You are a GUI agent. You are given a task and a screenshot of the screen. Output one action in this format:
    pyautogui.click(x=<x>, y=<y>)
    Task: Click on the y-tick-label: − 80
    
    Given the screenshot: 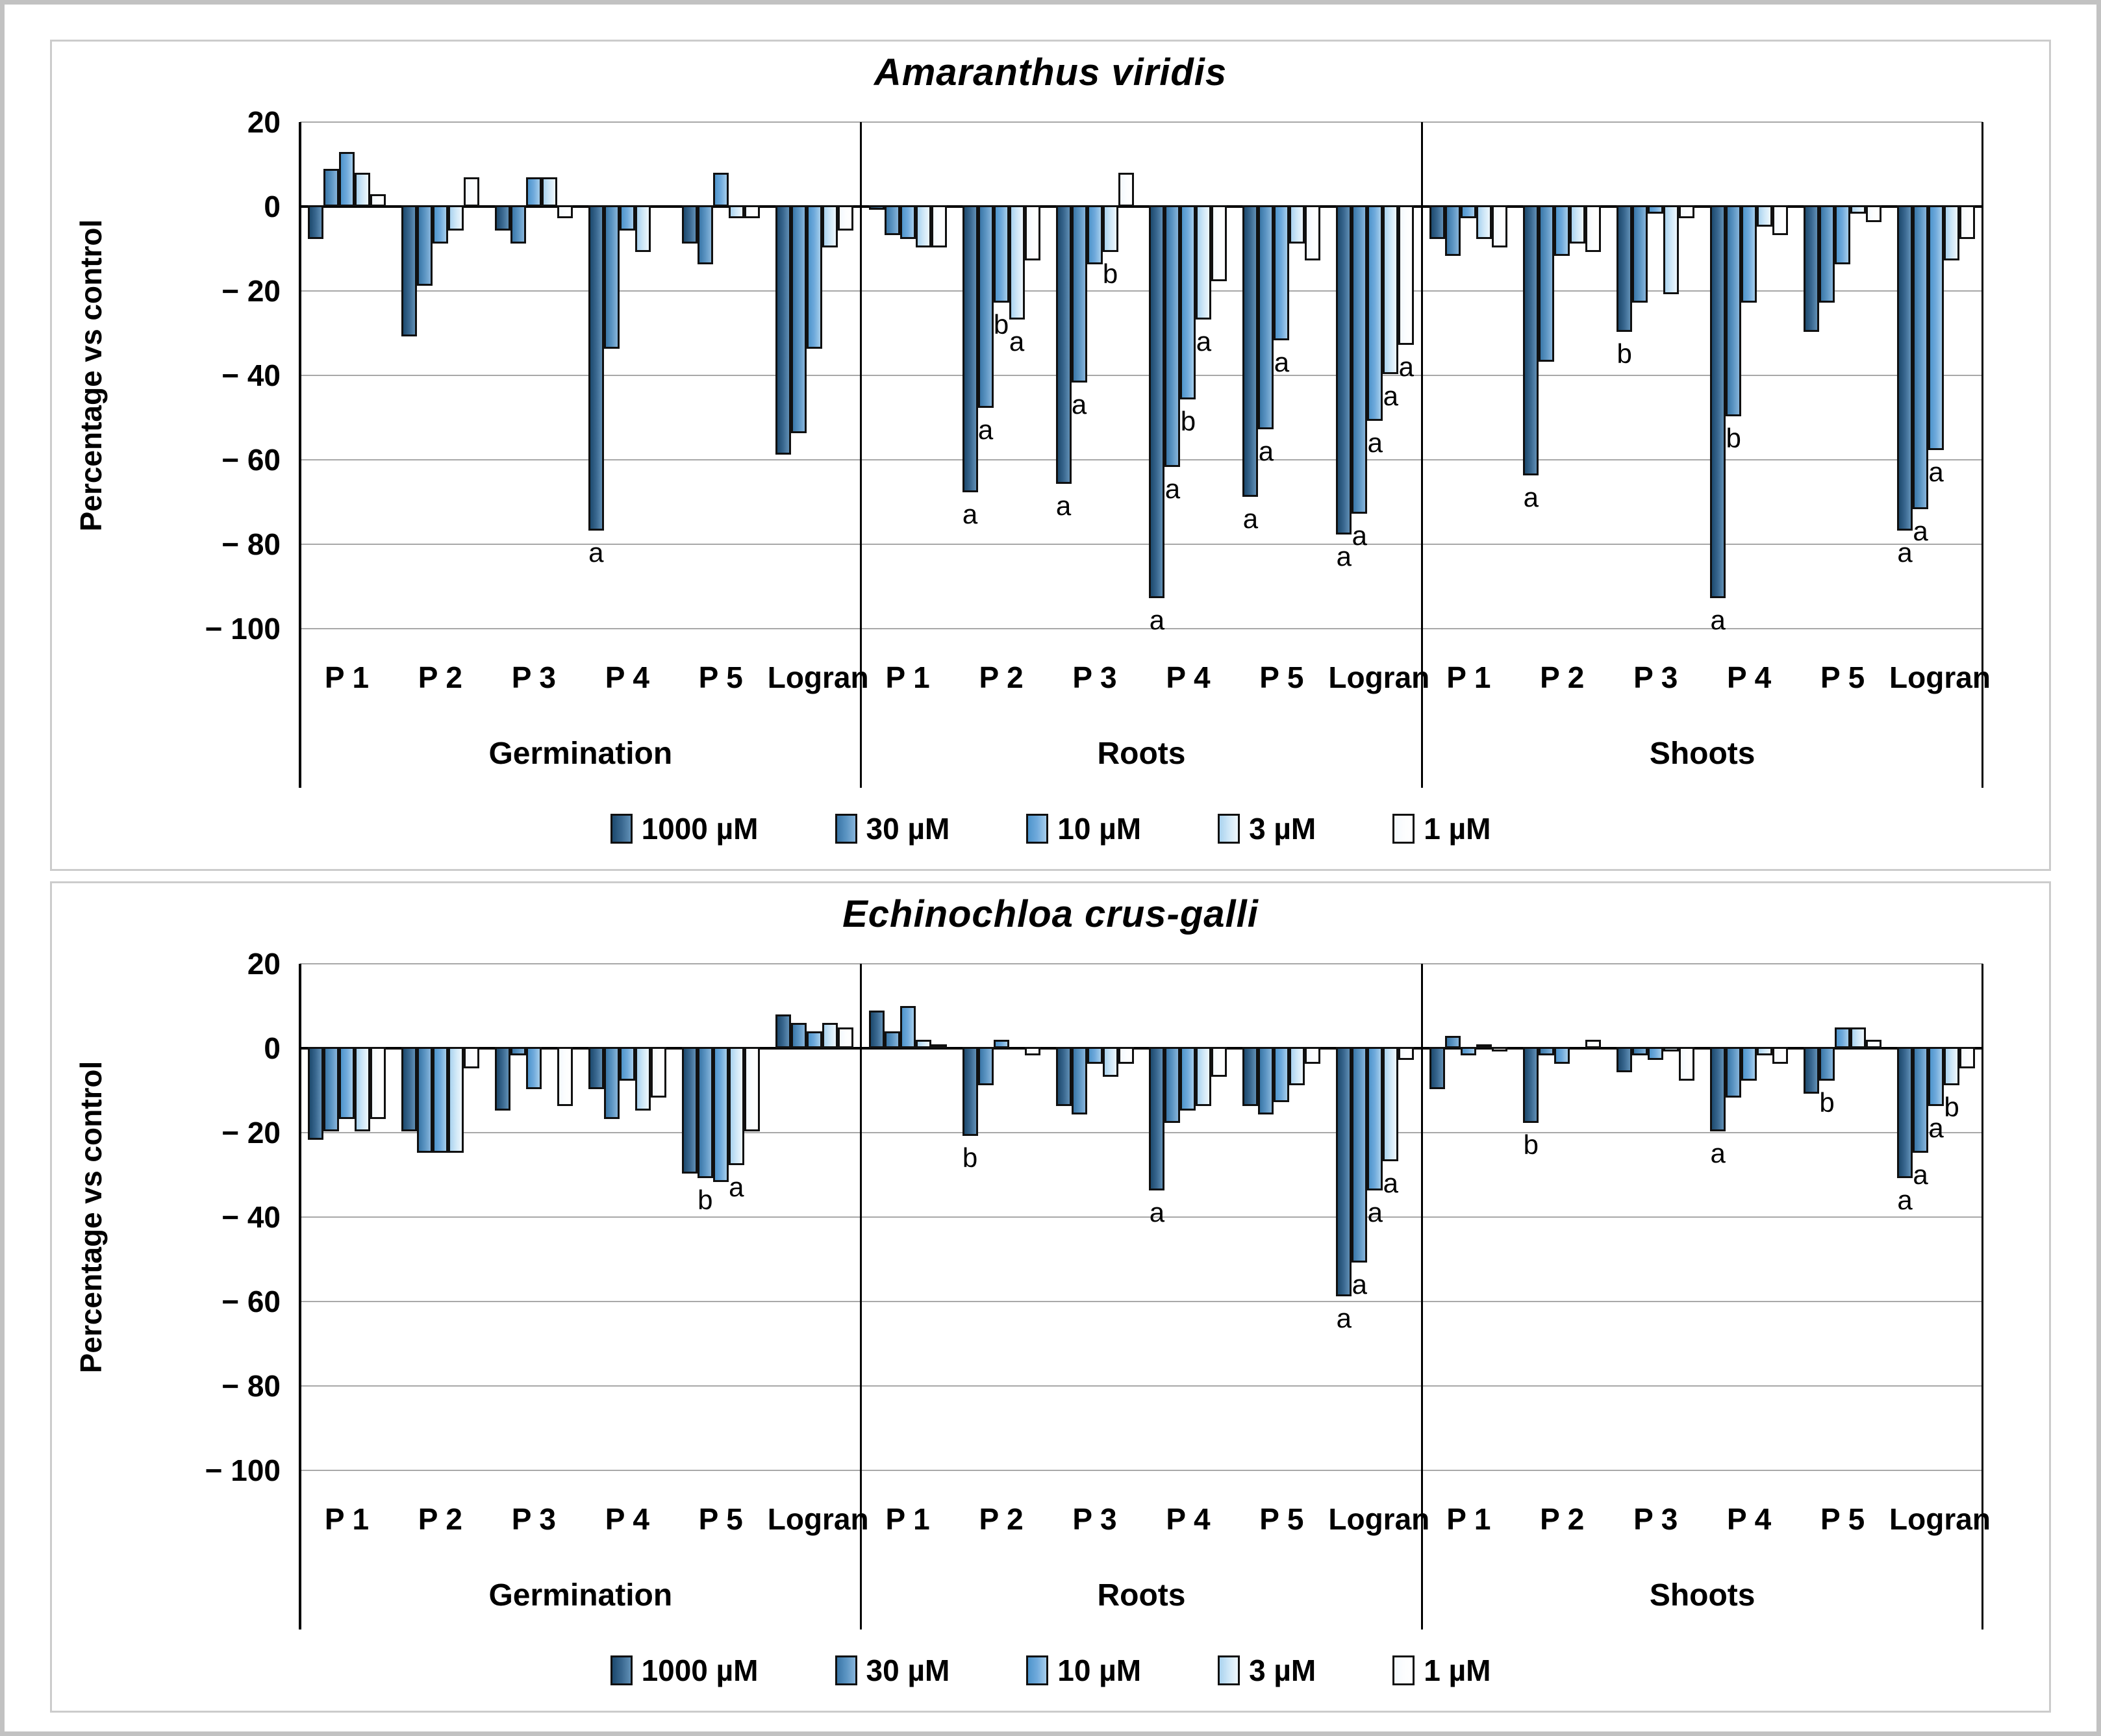 What is the action you would take?
    pyautogui.click(x=251, y=1386)
    